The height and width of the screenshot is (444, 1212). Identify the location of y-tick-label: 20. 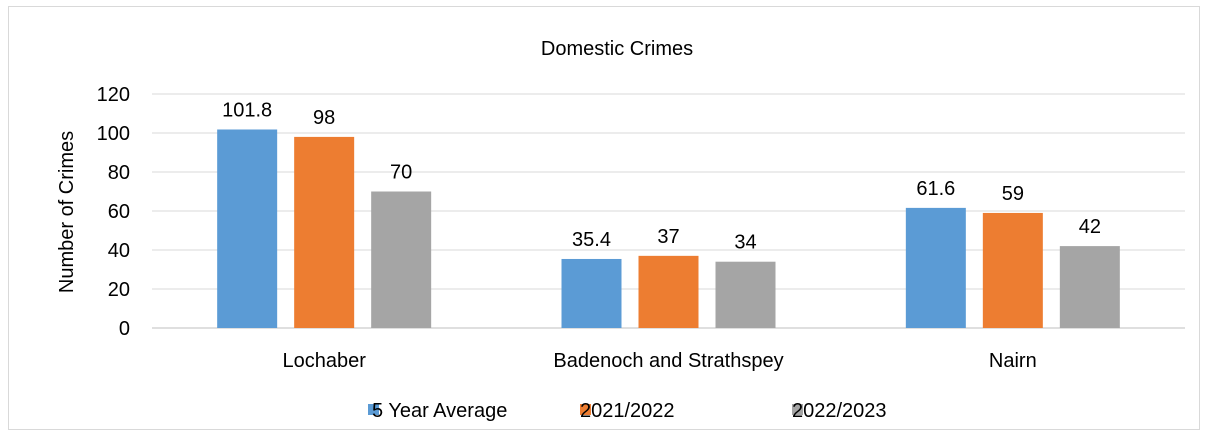
(119, 290).